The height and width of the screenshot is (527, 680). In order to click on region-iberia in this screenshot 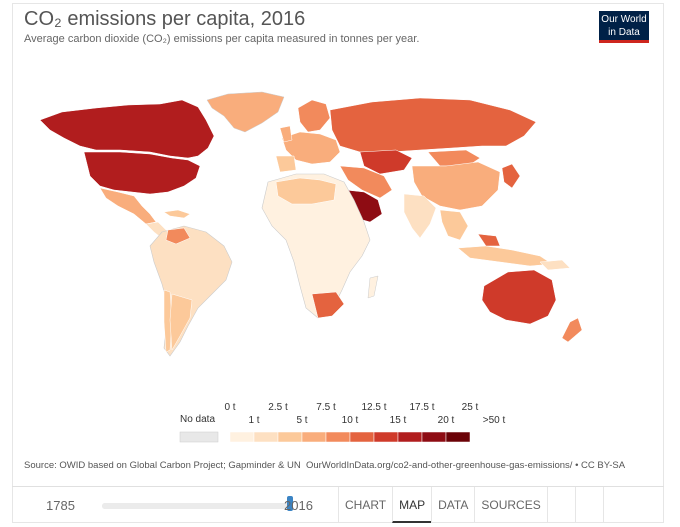, I will do `click(286, 164)`.